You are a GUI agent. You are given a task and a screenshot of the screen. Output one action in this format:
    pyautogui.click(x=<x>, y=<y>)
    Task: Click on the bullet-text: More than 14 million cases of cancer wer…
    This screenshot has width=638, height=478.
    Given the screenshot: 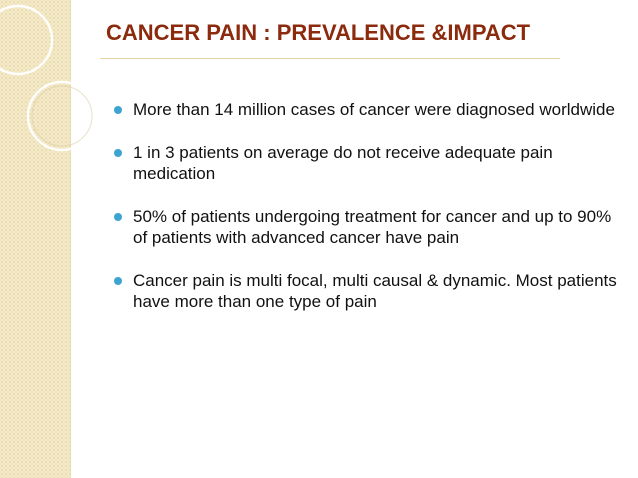 What is the action you would take?
    pyautogui.click(x=374, y=109)
    